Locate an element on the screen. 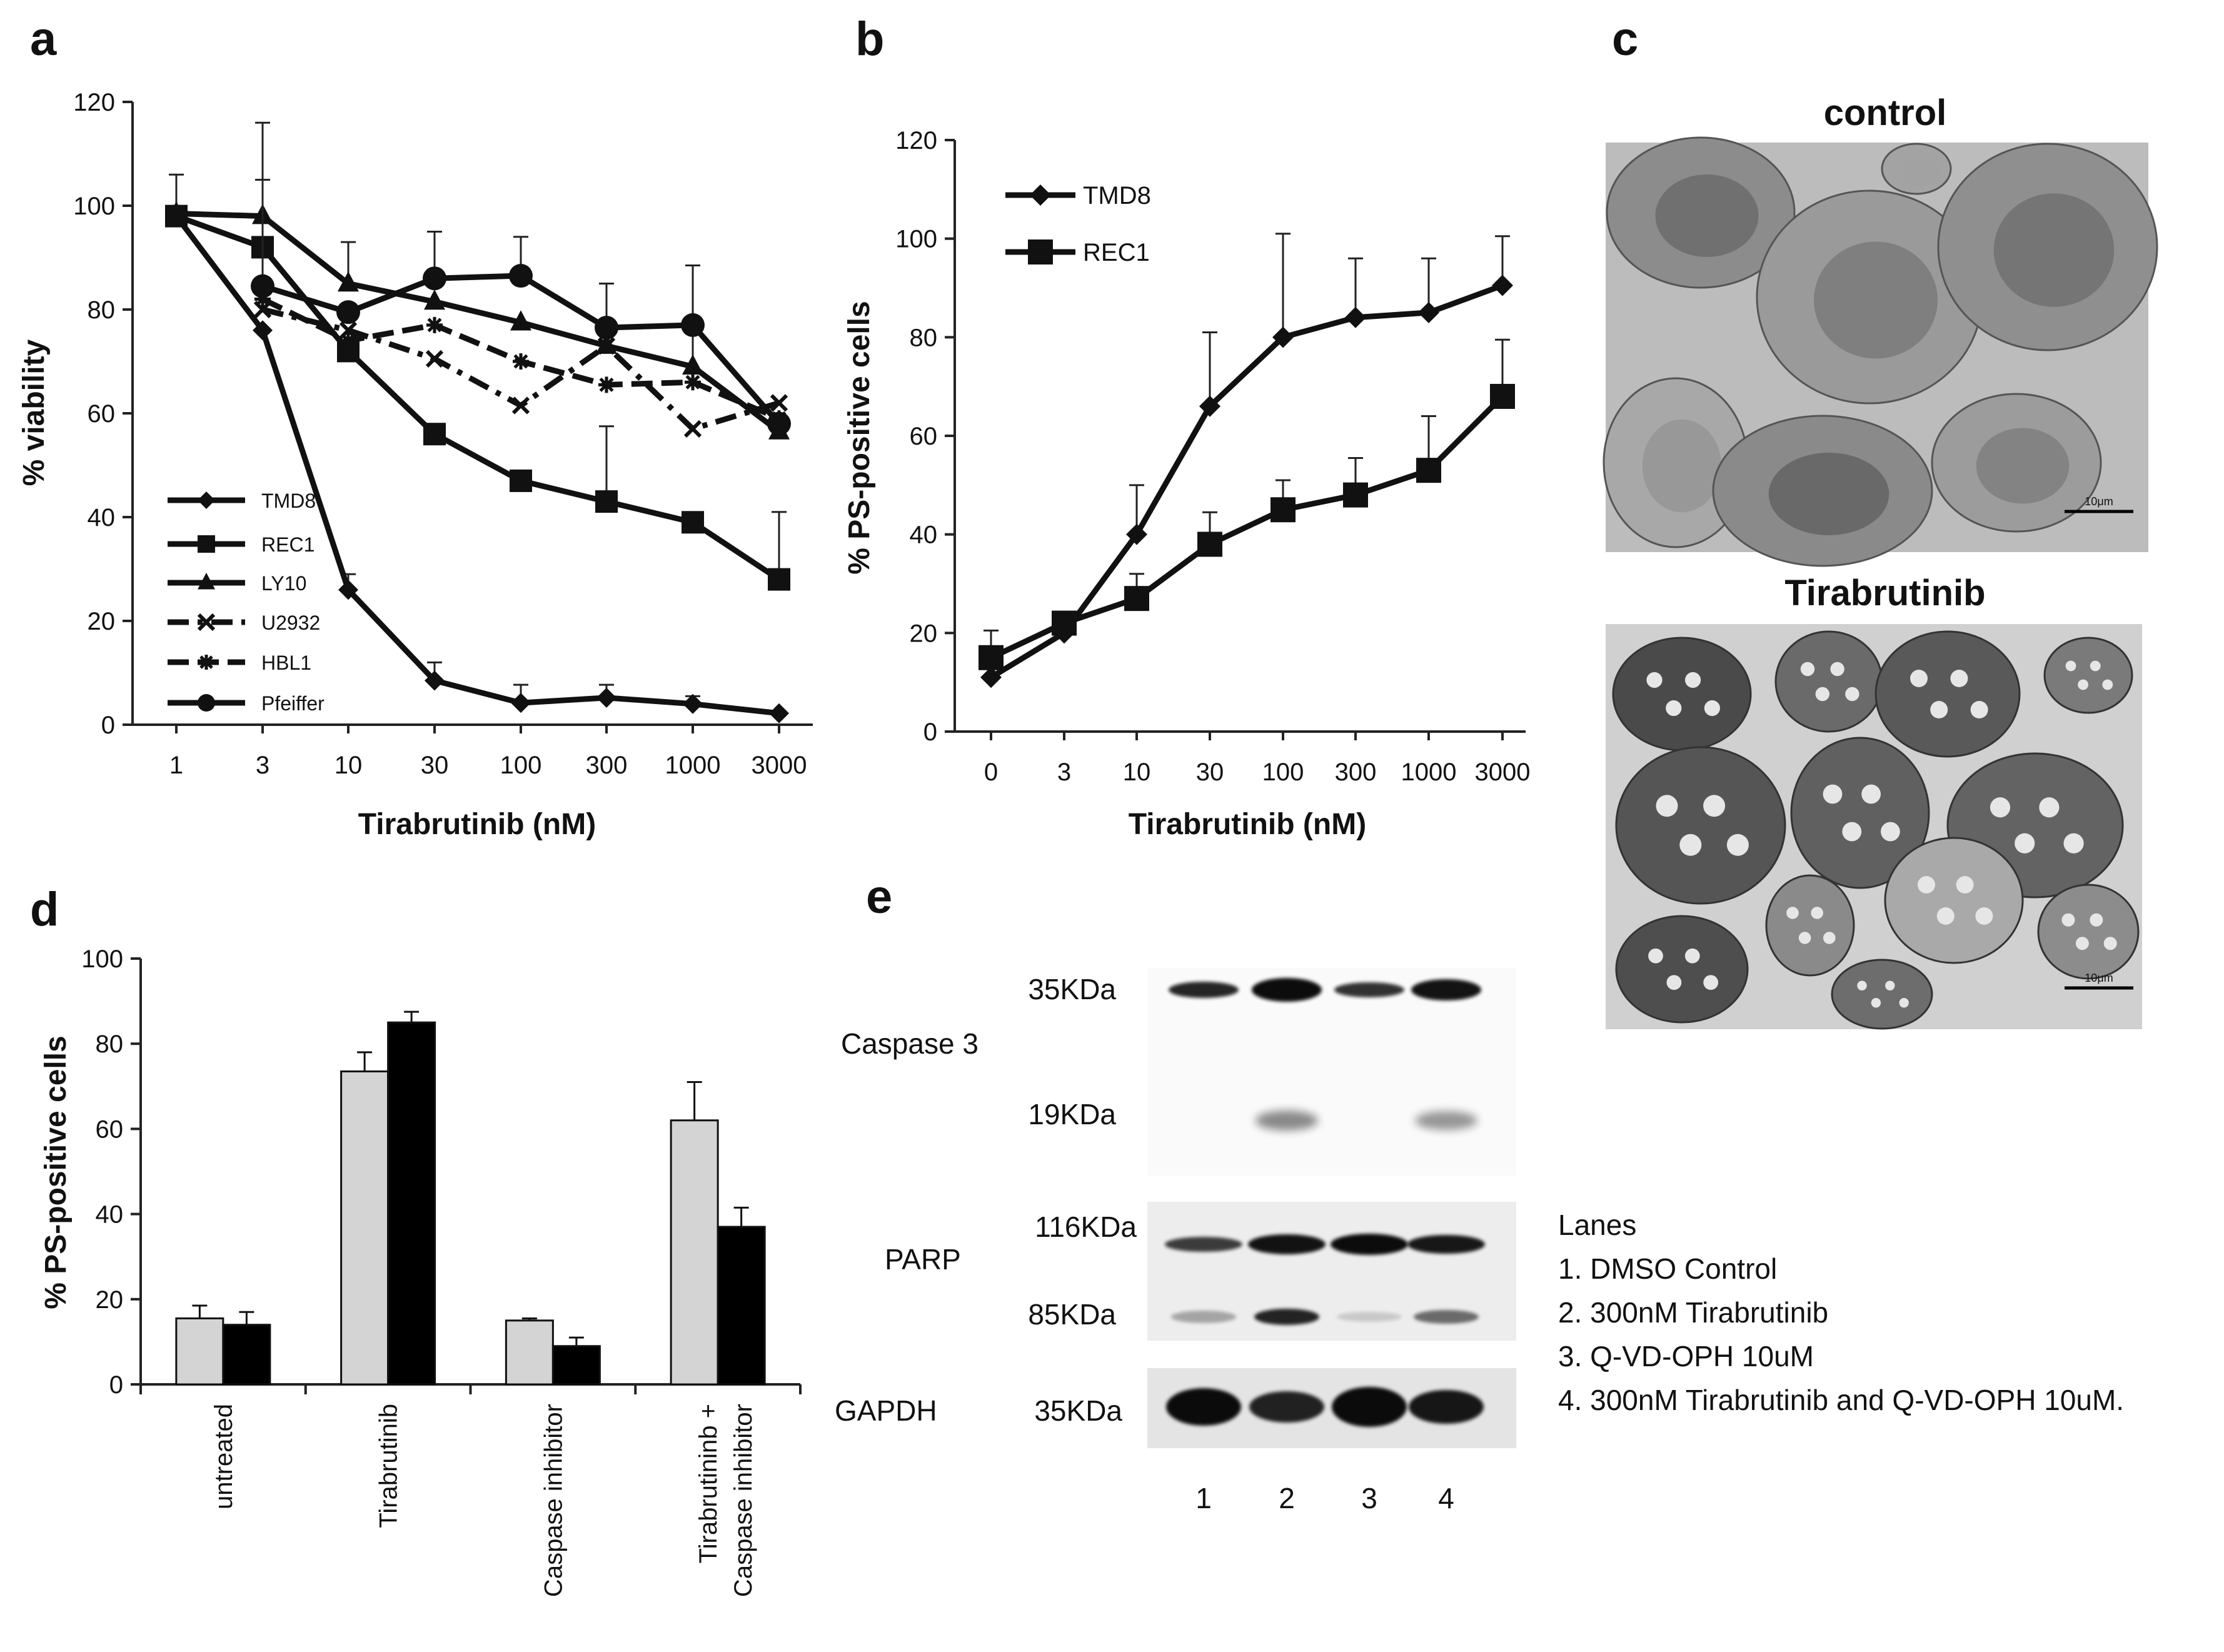  caspase3-membrane is located at coordinates (1331, 1072).